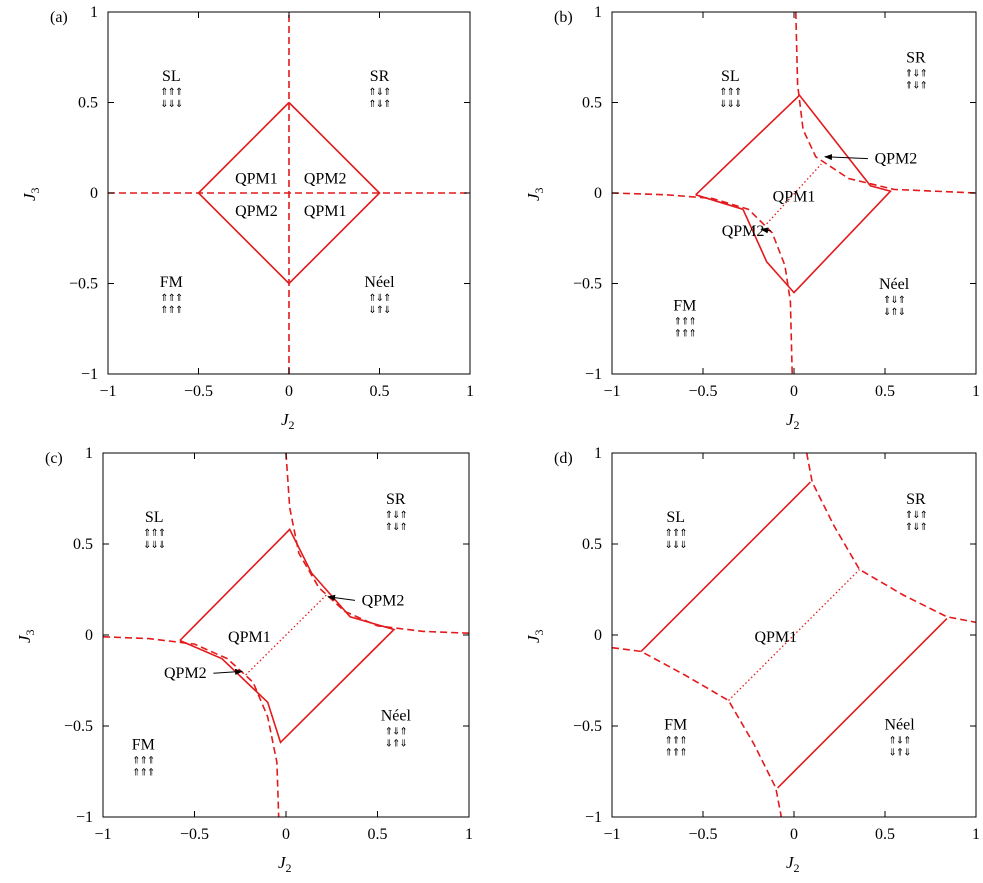 This screenshot has height=883, width=983. What do you see at coordinates (144, 758) in the screenshot?
I see `region-label-fm: FM ⇑⇑⇑⇑⇑⇑` at bounding box center [144, 758].